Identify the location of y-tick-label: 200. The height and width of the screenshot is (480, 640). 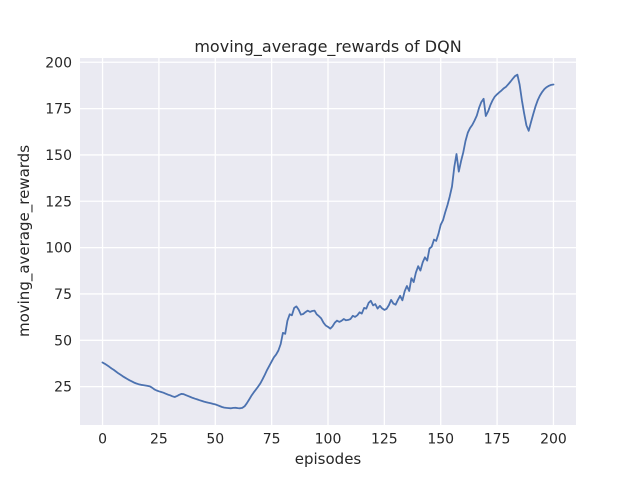
(58, 63).